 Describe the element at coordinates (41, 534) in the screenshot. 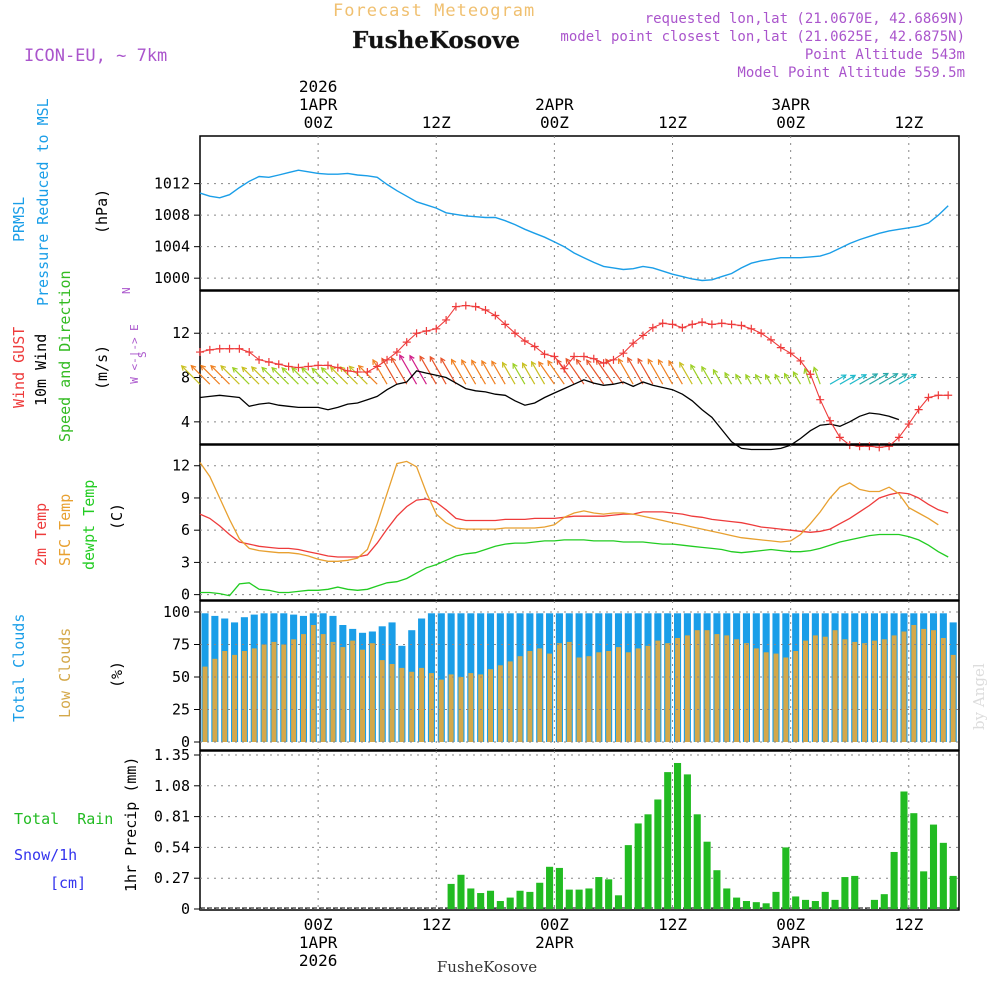

I see `temp-2m-label: 2m Temp` at that location.